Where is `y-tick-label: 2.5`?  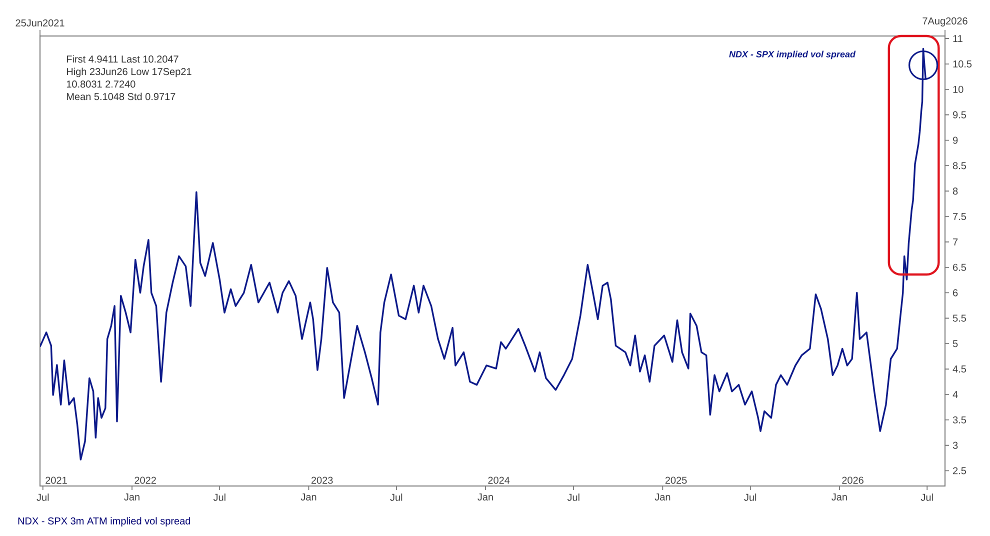
y-tick-label: 2.5 is located at coordinates (959, 470).